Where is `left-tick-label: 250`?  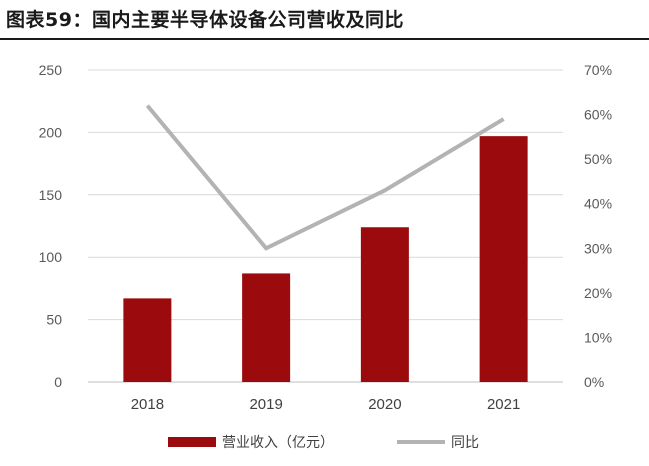 left-tick-label: 250 is located at coordinates (51, 70).